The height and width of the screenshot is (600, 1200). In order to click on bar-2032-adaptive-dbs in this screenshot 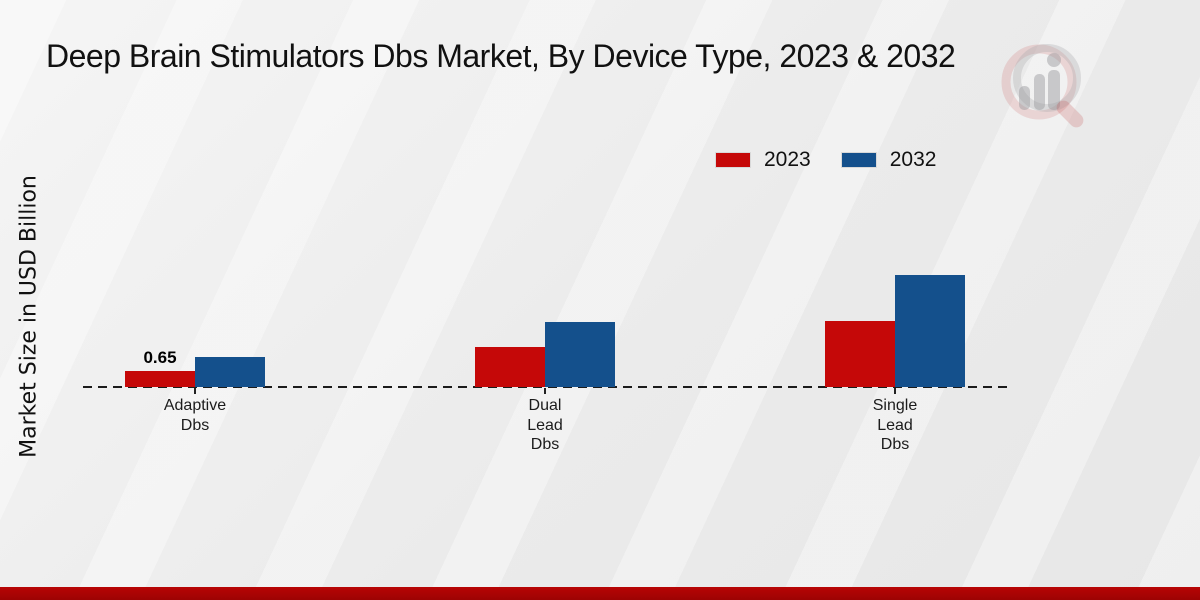, I will do `click(230, 372)`.